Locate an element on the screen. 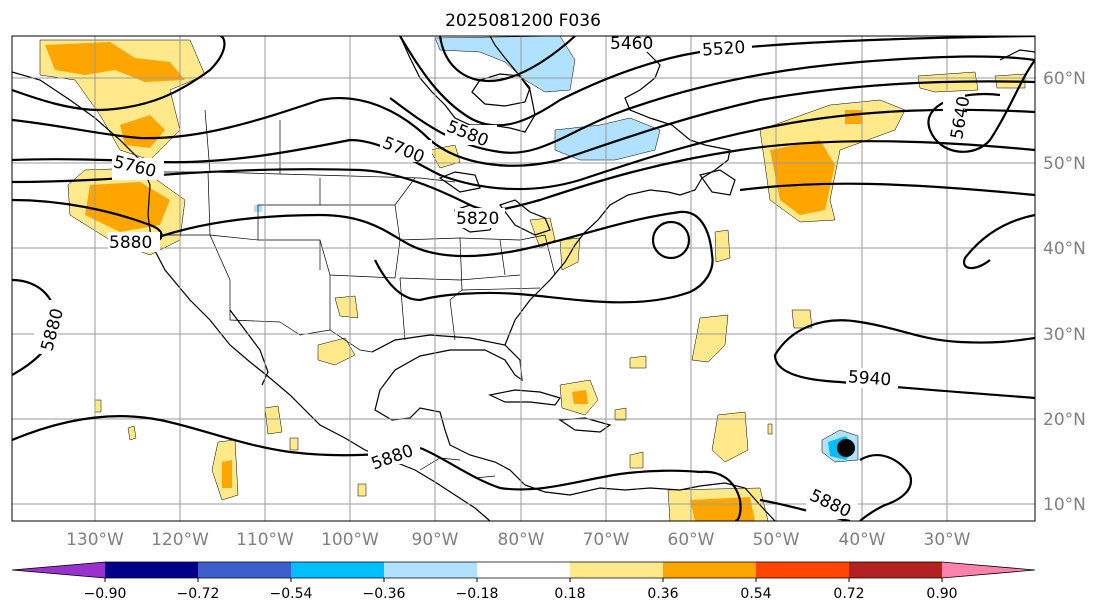 The image size is (1105, 615). lon-label: 50°W is located at coordinates (776, 540).